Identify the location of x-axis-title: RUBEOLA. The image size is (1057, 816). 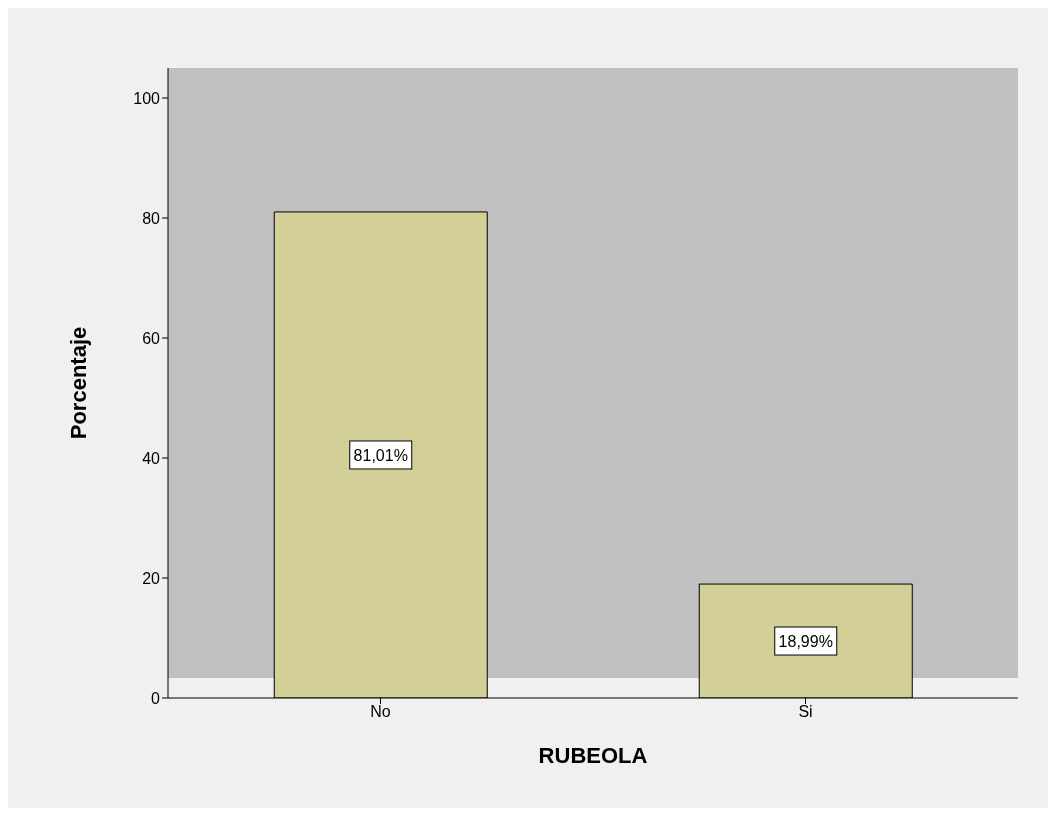
(593, 755).